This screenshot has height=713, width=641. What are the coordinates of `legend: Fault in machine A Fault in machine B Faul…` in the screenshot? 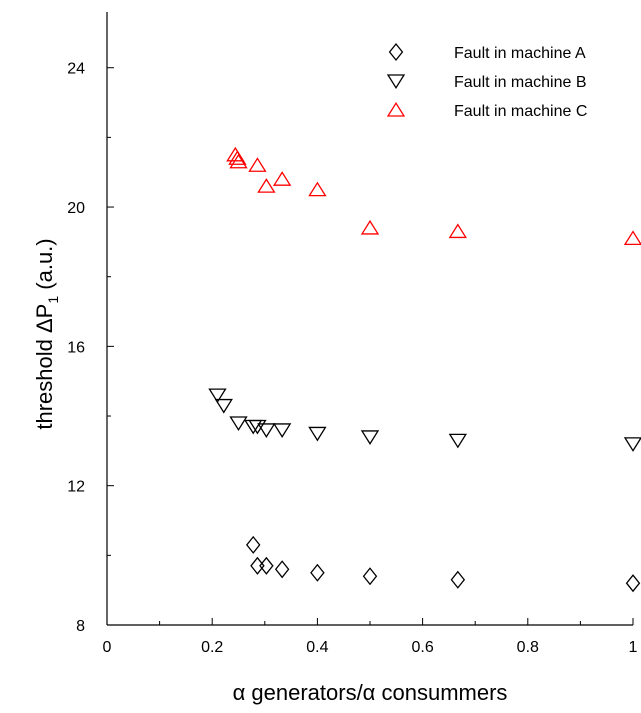 It's located at (486, 81).